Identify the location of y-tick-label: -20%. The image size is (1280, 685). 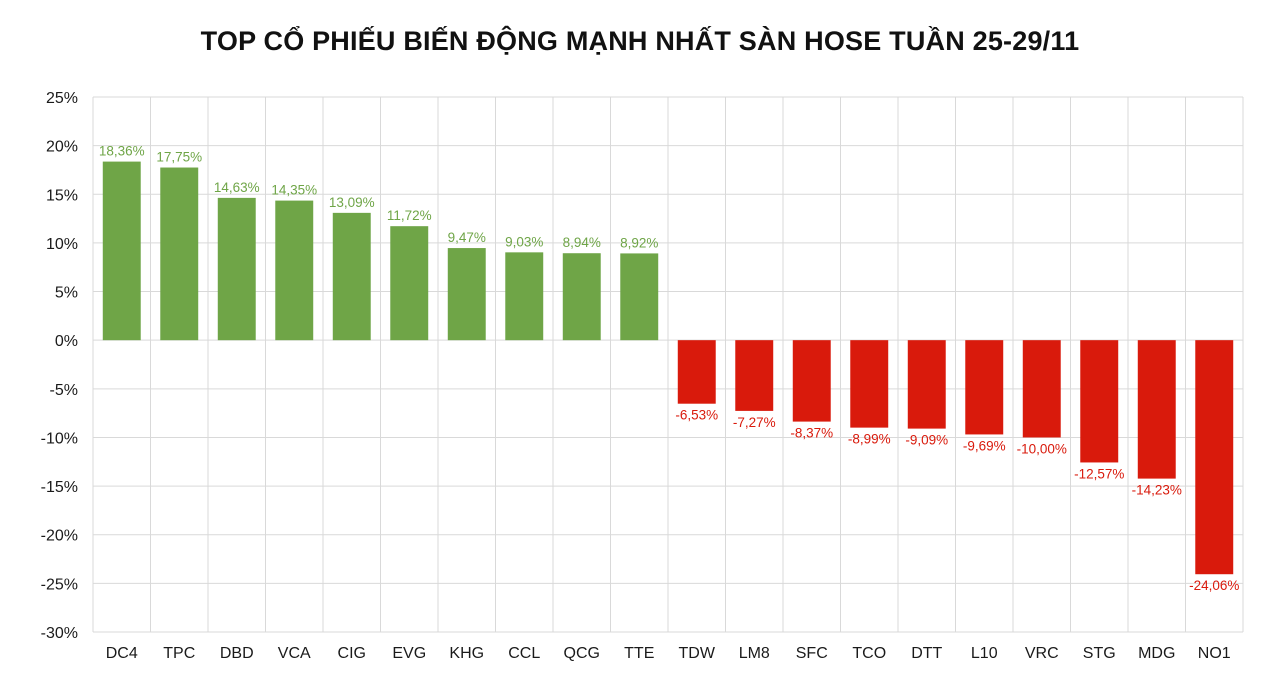
(59, 536).